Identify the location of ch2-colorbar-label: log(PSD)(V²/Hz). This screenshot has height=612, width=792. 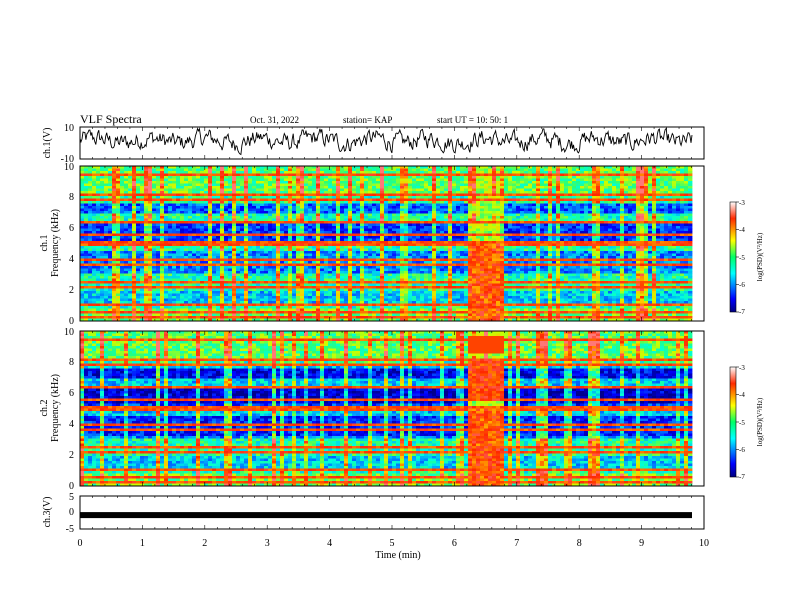
(760, 421).